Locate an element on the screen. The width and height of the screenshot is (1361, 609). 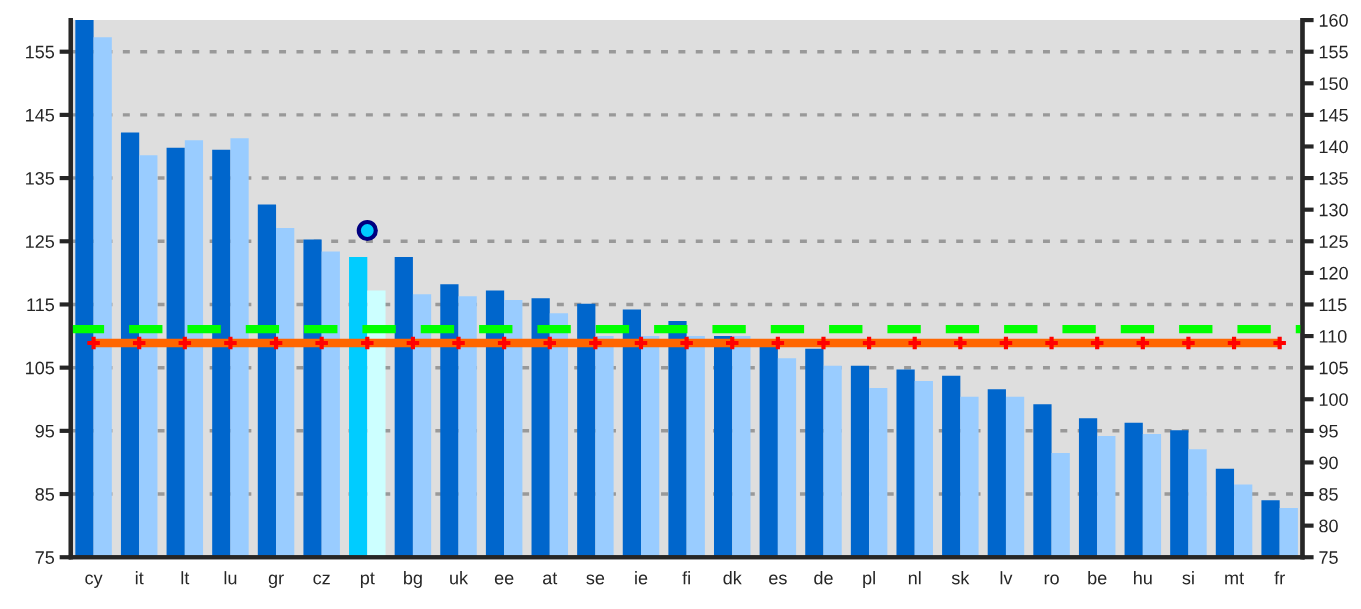
y-tick-label: 115 is located at coordinates (41, 305).